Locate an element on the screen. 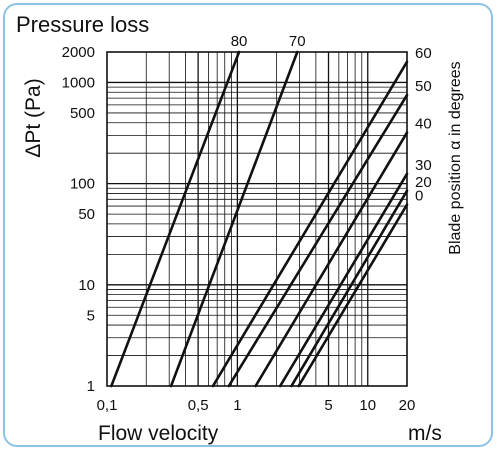  series-label-70: 70 is located at coordinates (297, 41).